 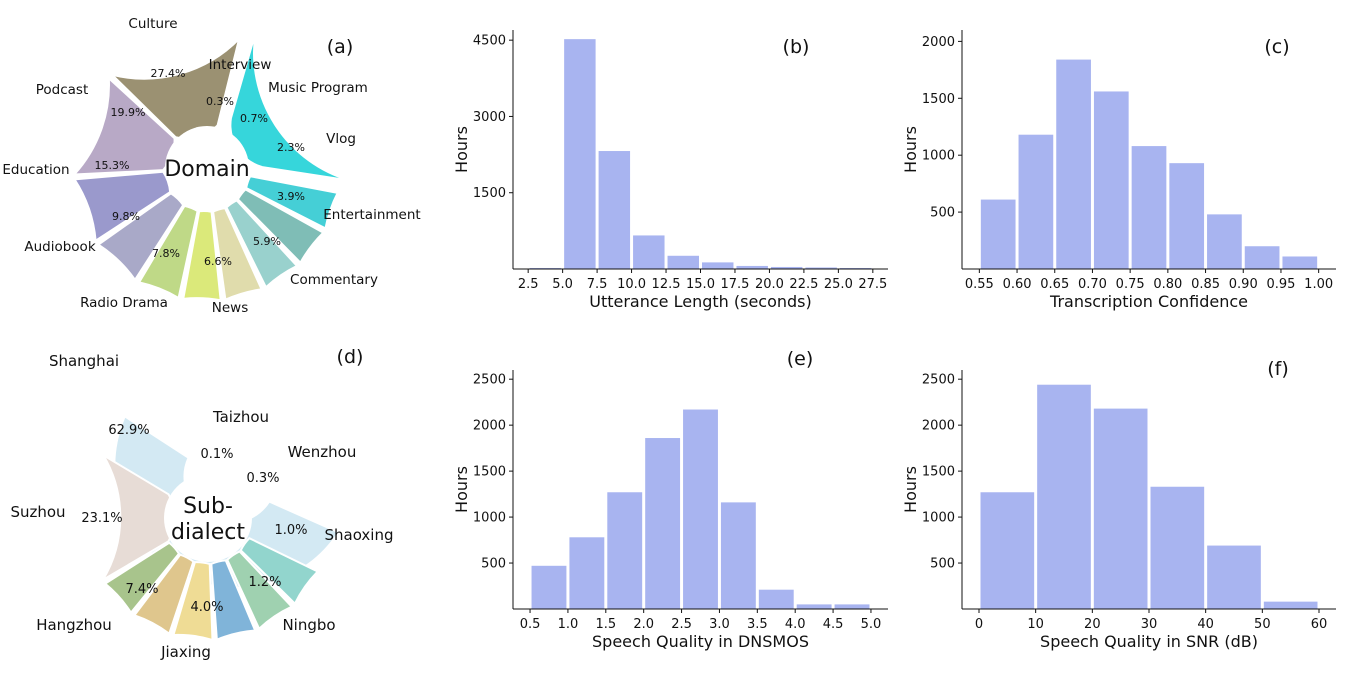 What do you see at coordinates (126, 216) in the screenshot?
I see `slice-value-label: 9.8%` at bounding box center [126, 216].